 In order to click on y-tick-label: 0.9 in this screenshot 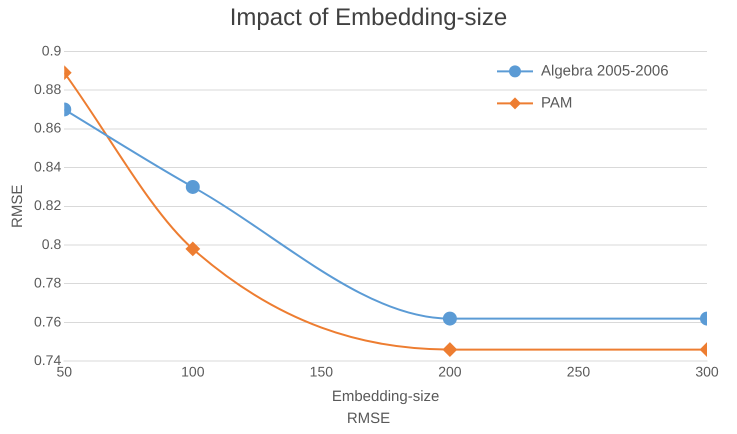, I will do `click(52, 50)`.